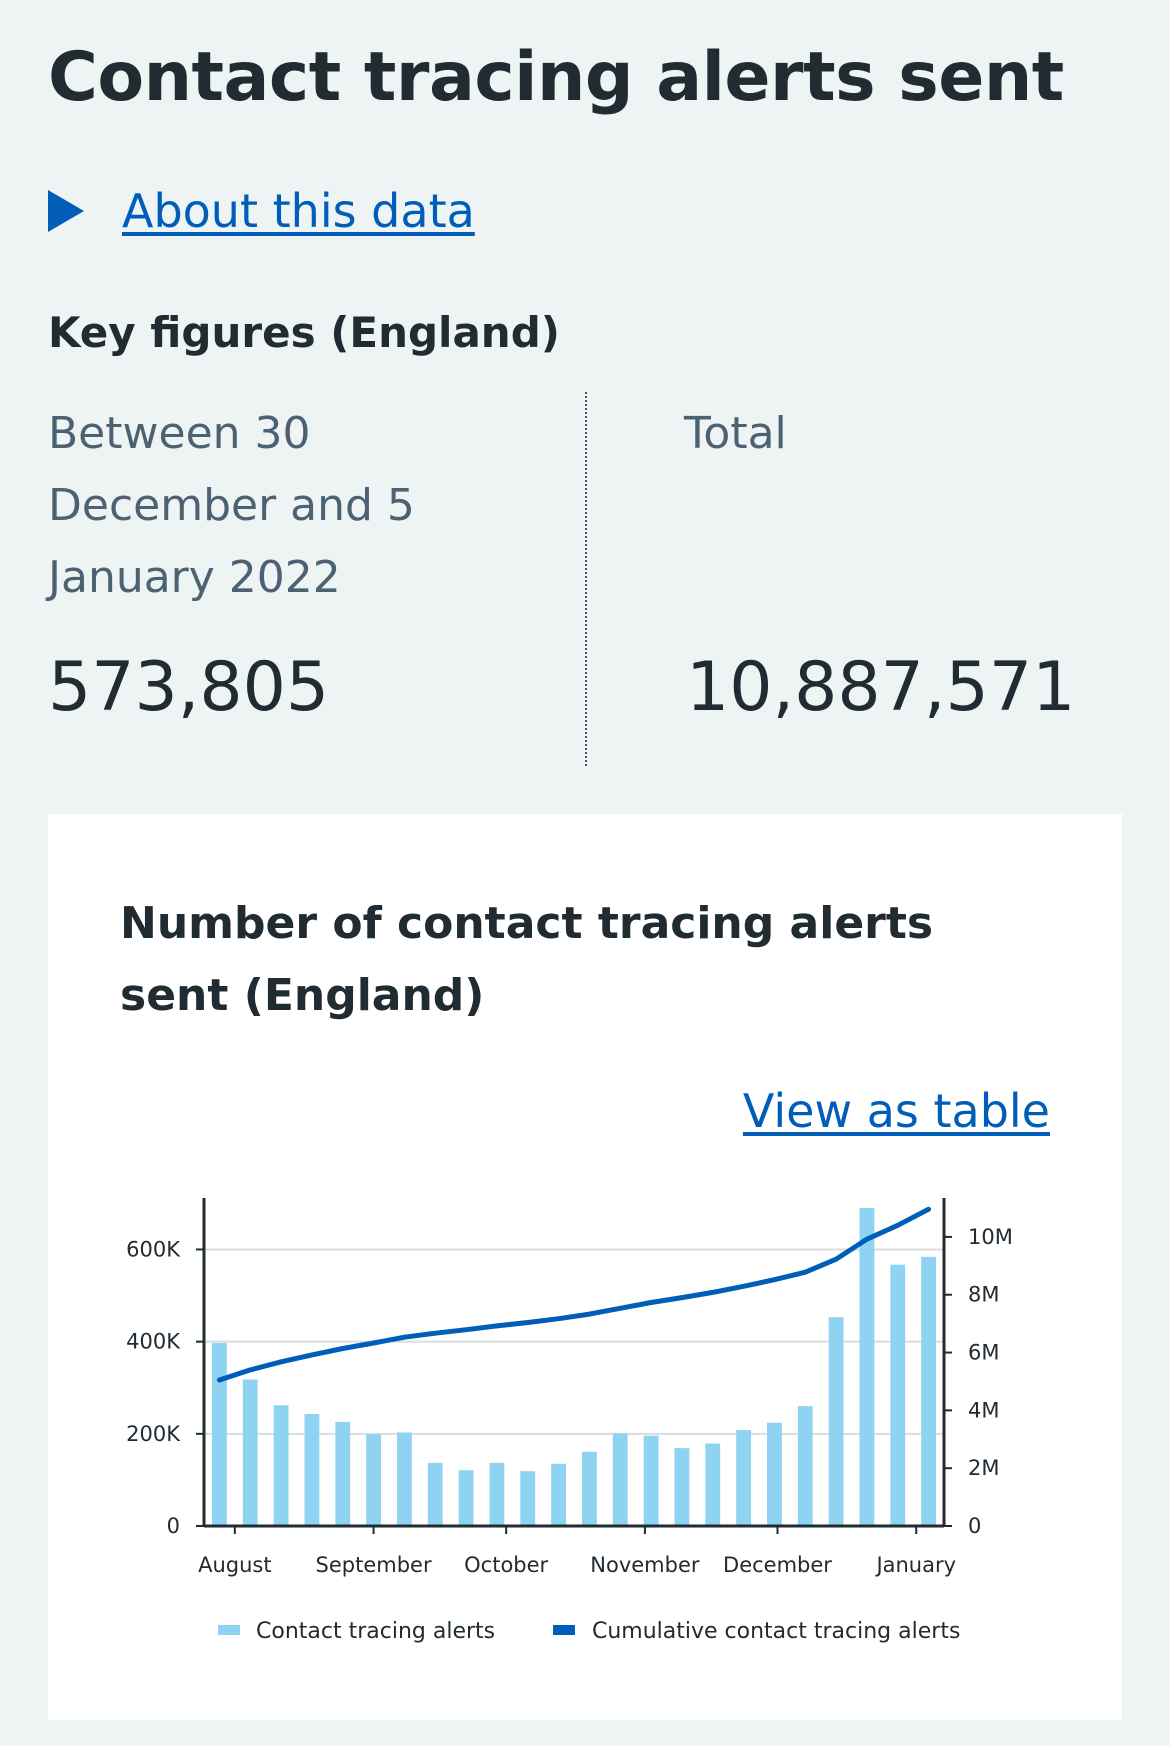 The image size is (1170, 1746). I want to click on page-title: Contact tracing alerts sent, so click(556, 77).